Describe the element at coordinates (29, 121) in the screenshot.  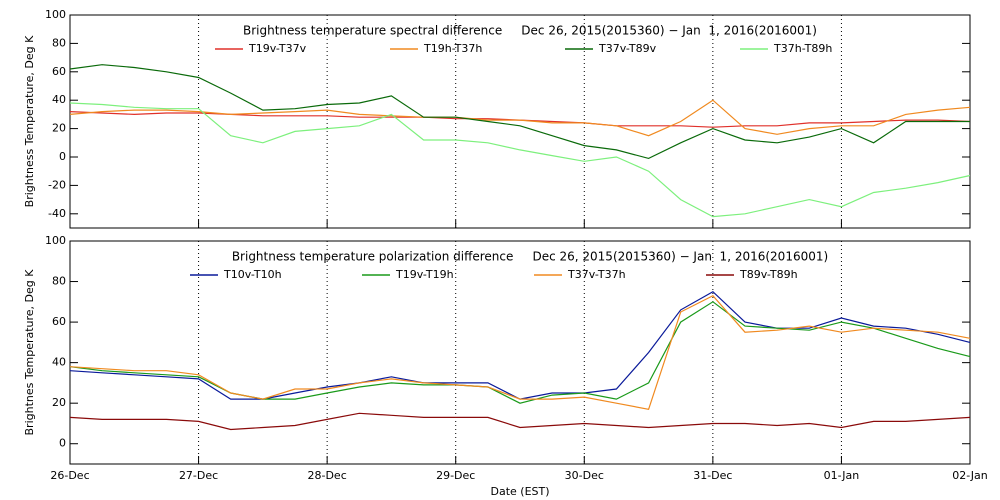
I see `y-axis-label: Brightness Temperature, Deg K` at that location.